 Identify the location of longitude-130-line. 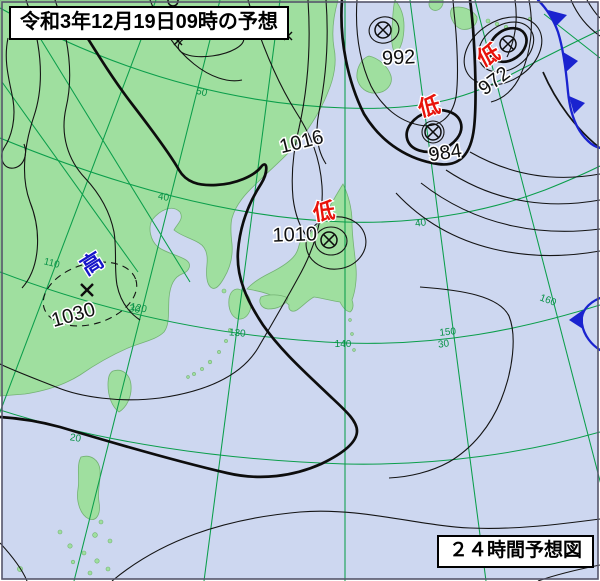
(242, 290).